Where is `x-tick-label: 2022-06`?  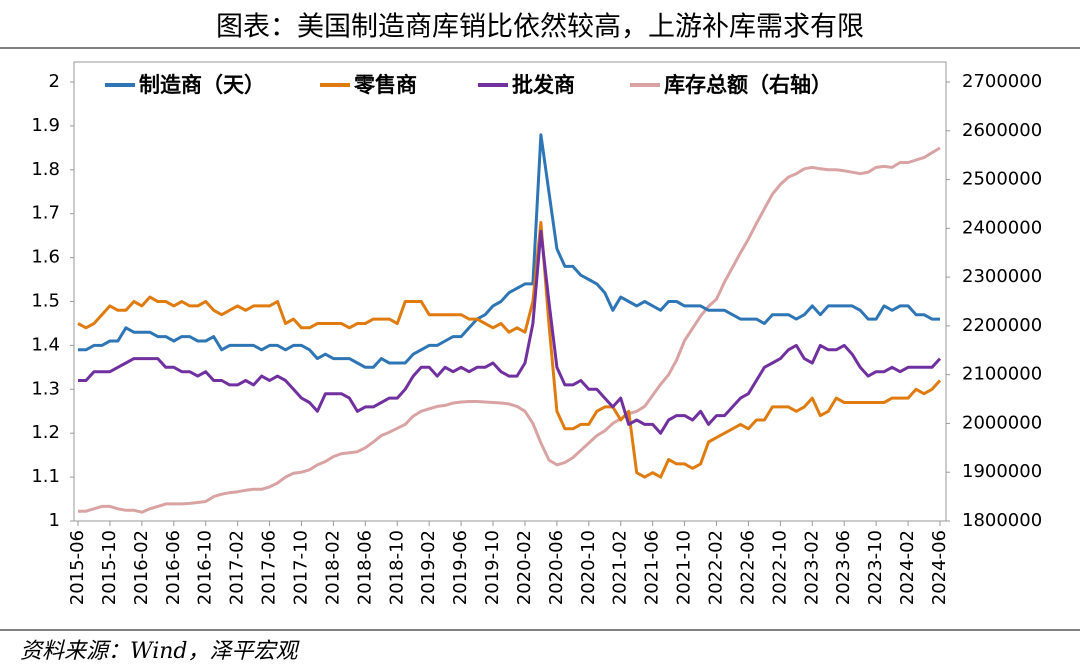 x-tick-label: 2022-06 is located at coordinates (747, 567).